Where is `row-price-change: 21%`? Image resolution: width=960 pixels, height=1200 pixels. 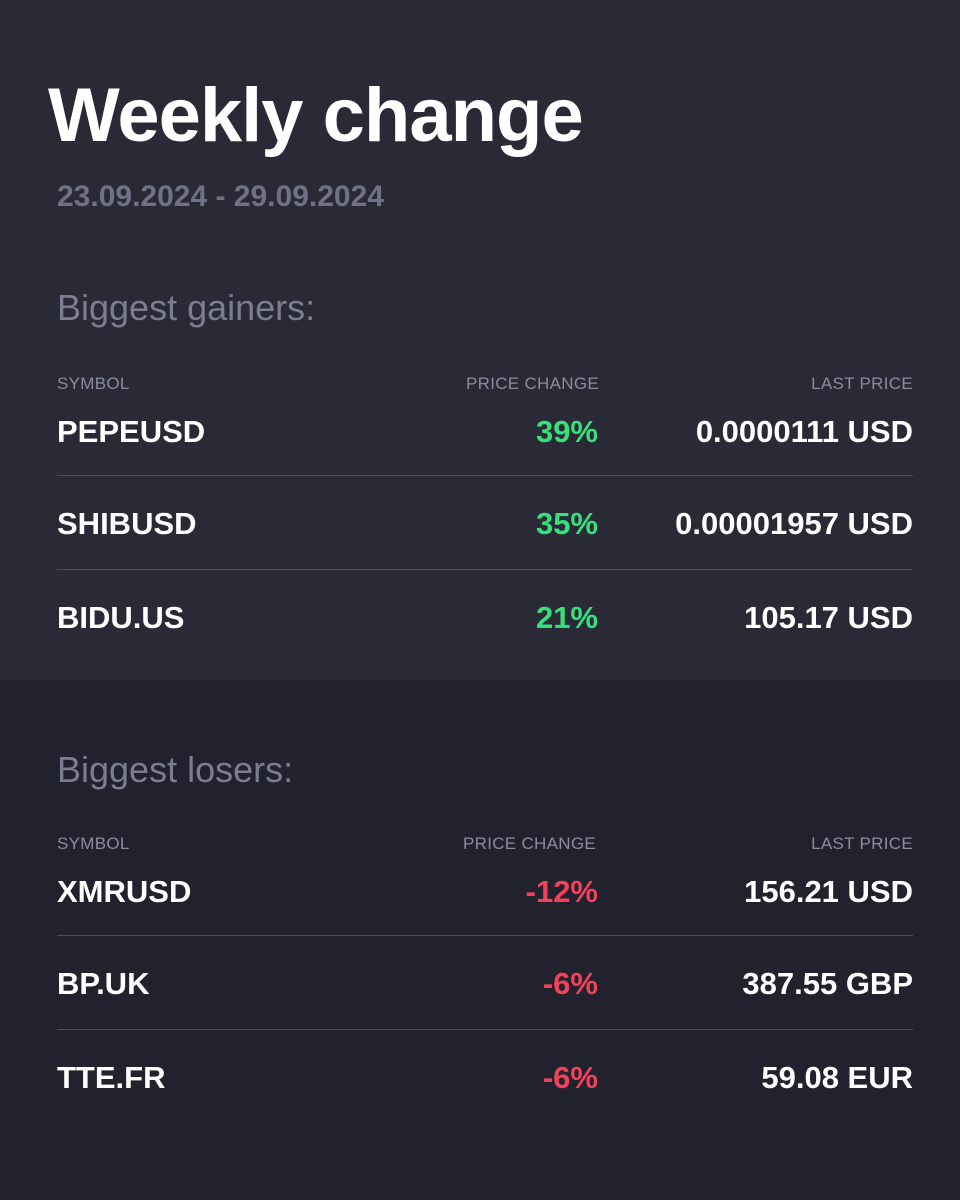 row-price-change: 21% is located at coordinates (566, 617).